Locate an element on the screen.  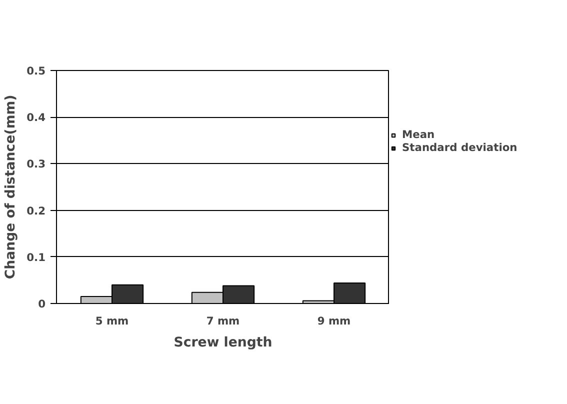
y-axis-title: Change of distance(mm) is located at coordinates (11, 187).